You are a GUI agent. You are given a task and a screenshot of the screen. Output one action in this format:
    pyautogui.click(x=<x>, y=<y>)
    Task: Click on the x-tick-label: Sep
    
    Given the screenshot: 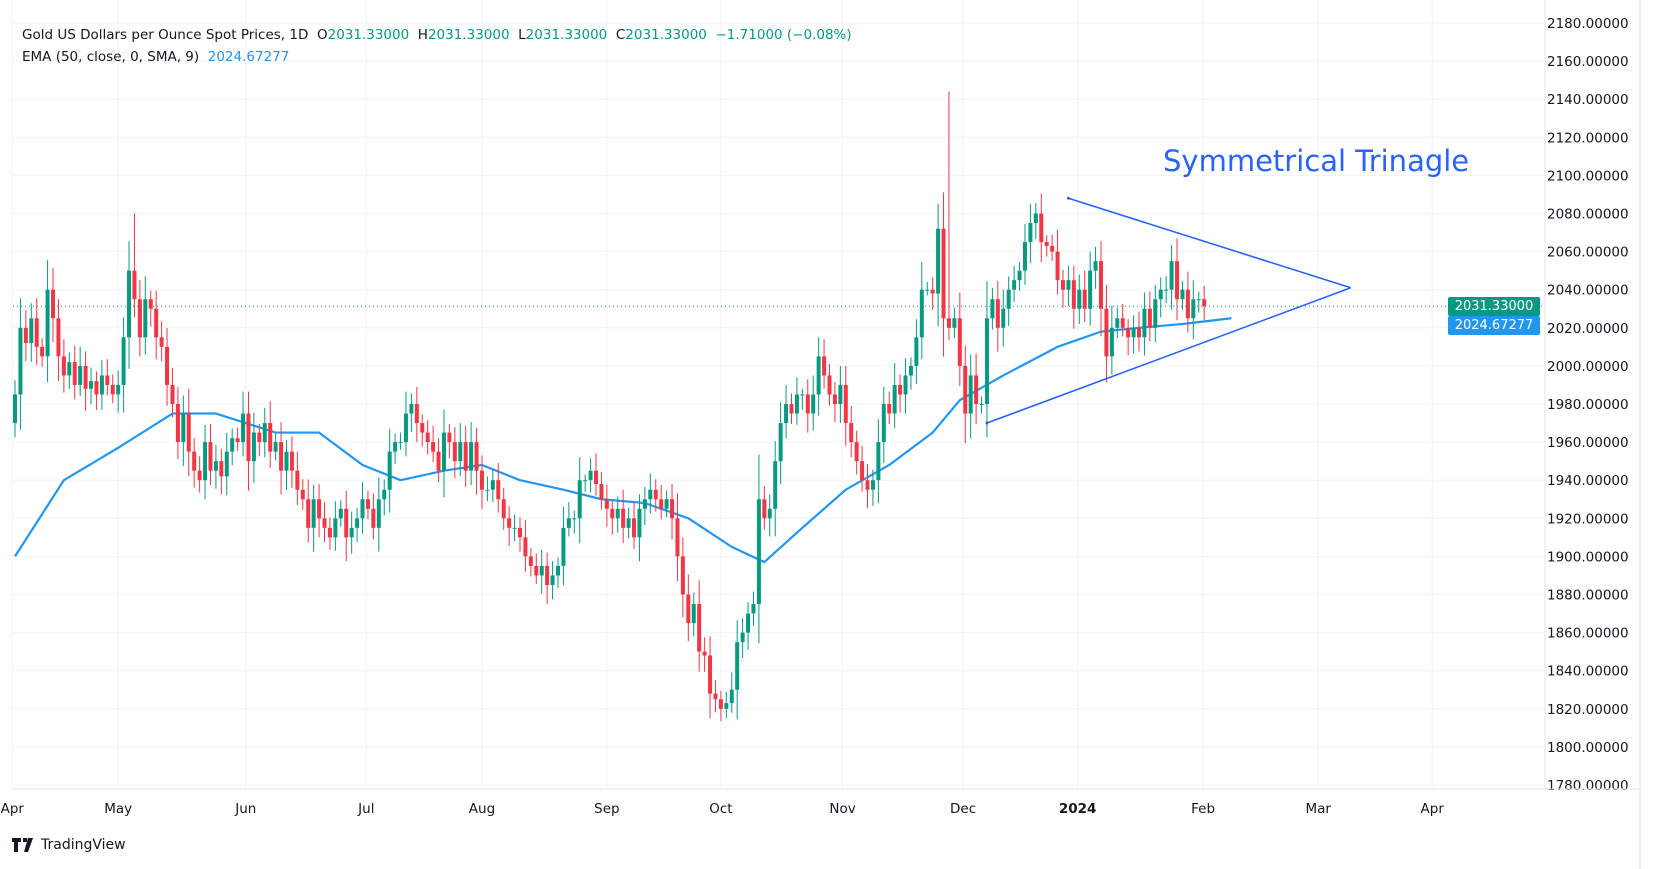 What is the action you would take?
    pyautogui.click(x=606, y=809)
    